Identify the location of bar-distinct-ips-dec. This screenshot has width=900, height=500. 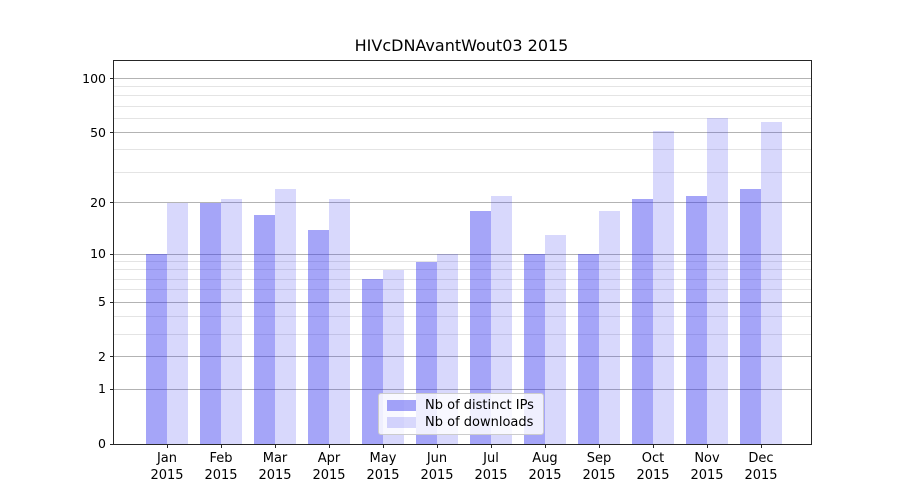
(750, 316).